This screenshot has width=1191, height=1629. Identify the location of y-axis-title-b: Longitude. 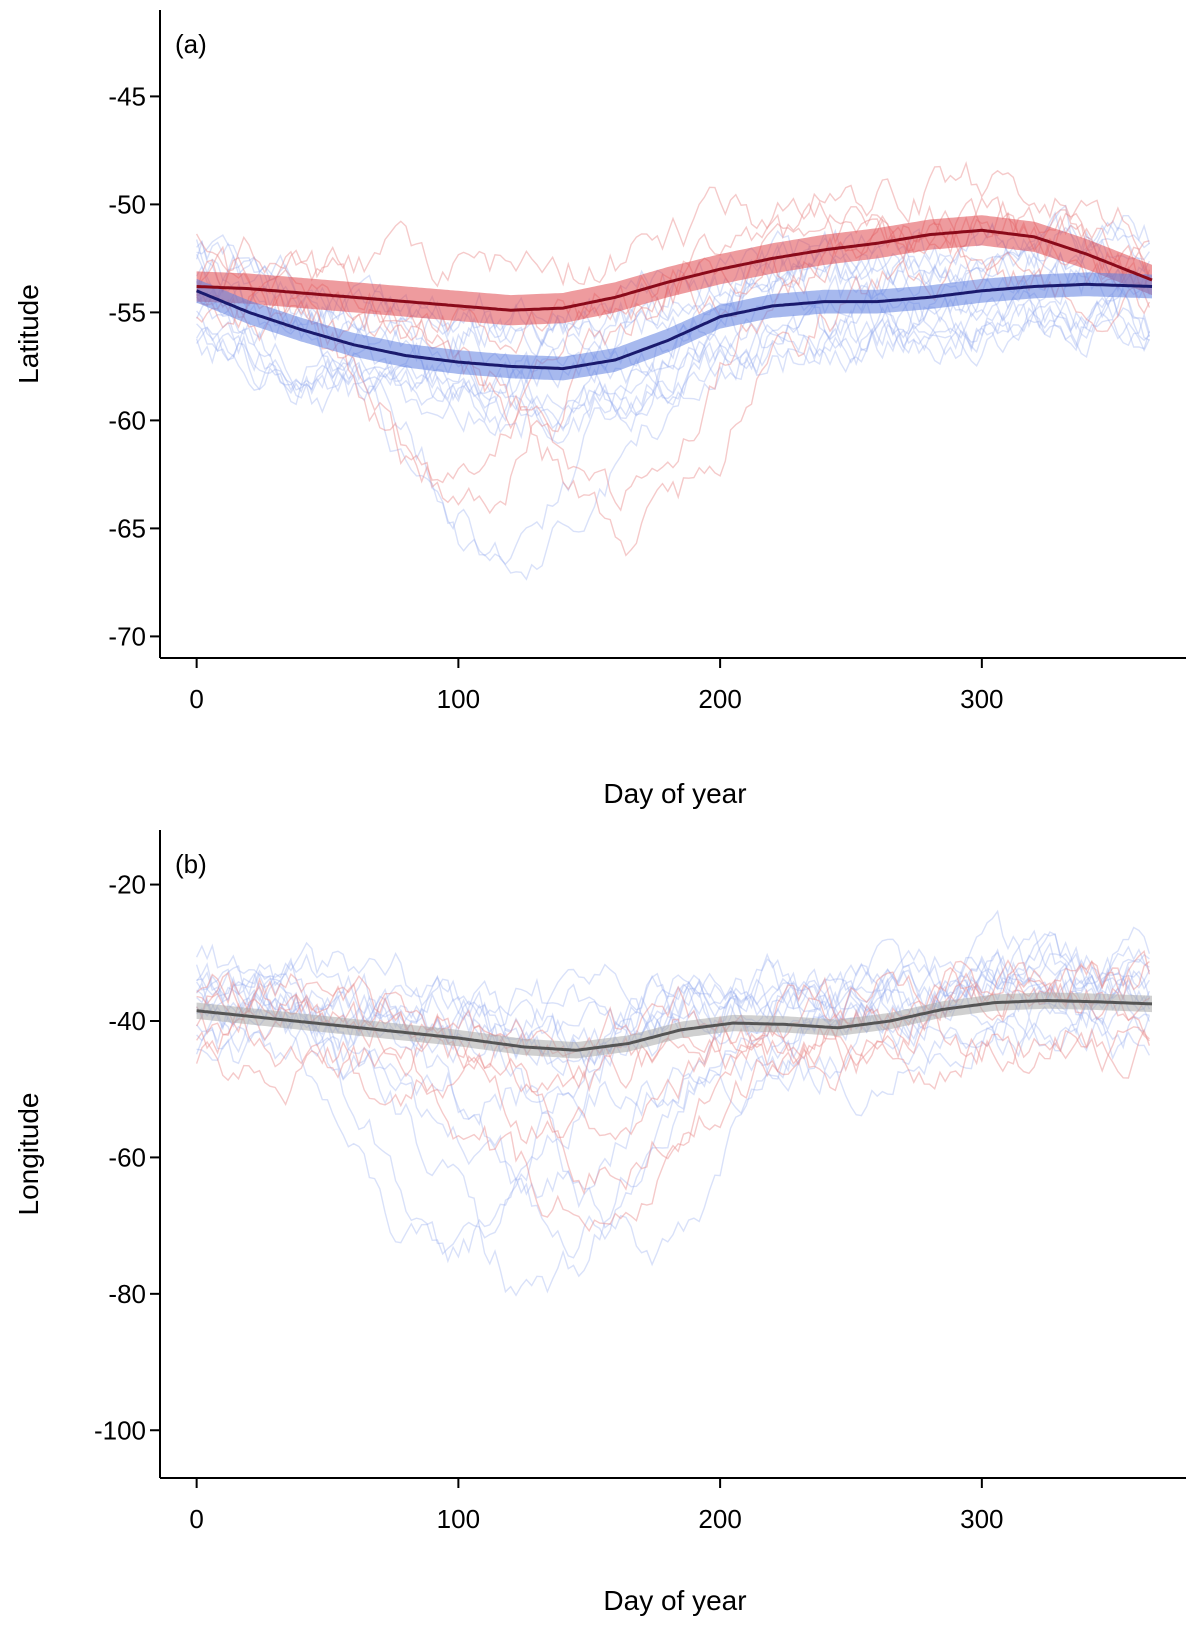
(28, 1153).